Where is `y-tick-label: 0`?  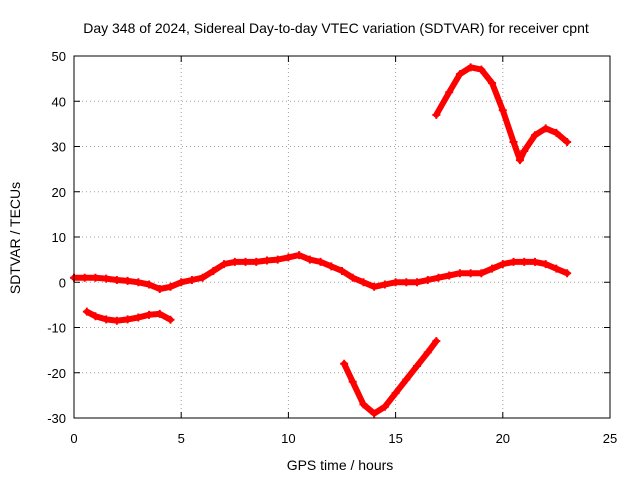
y-tick-label: 0 is located at coordinates (62, 282).